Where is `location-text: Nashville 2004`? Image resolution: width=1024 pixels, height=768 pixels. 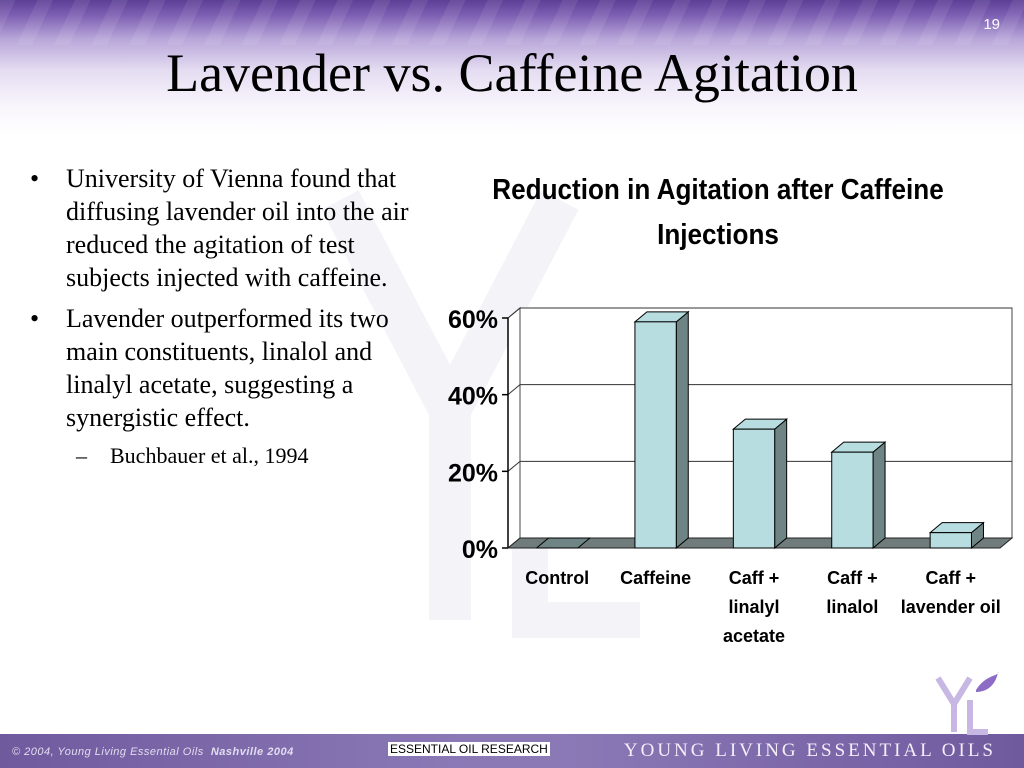 location-text: Nashville 2004 is located at coordinates (252, 752).